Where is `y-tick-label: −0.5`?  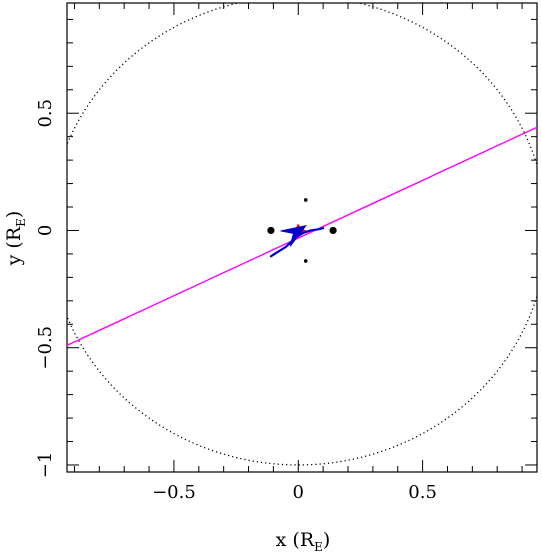 y-tick-label: −0.5 is located at coordinates (45, 348).